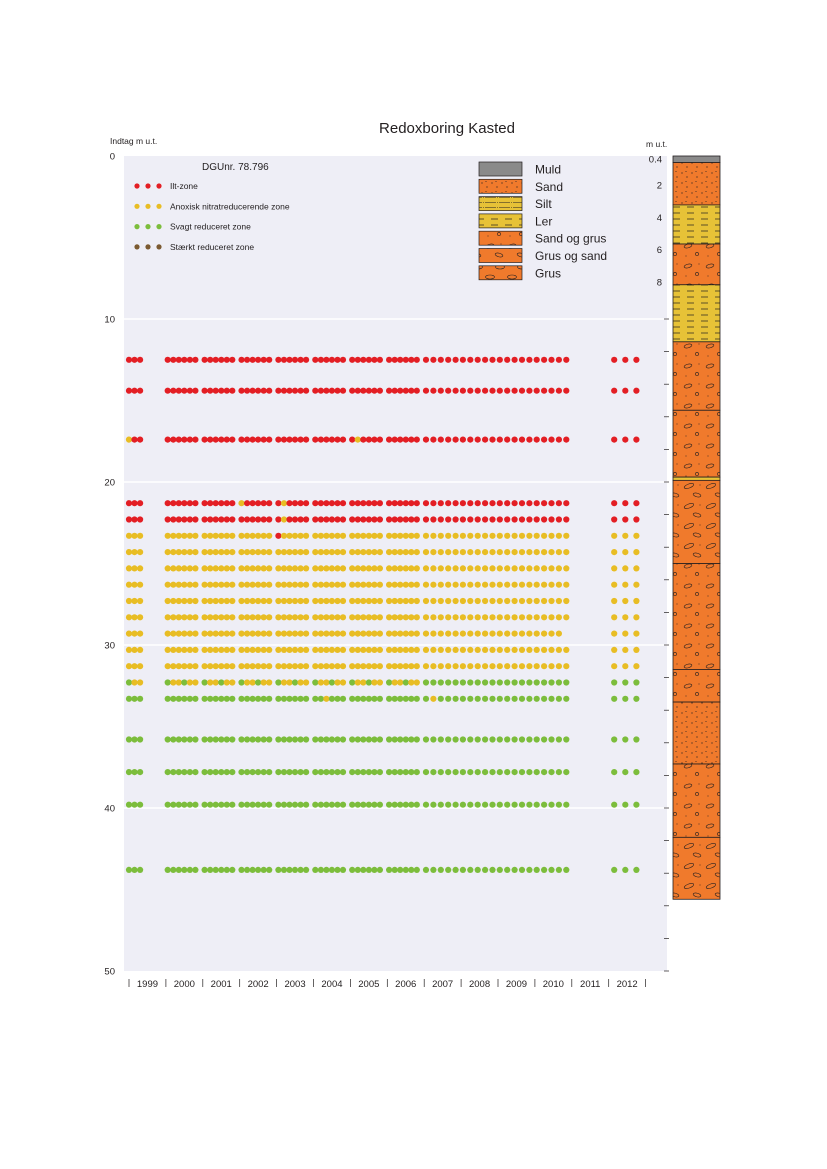 The height and width of the screenshot is (1169, 827). Describe the element at coordinates (543, 204) in the screenshot. I see `lithology-label: Silt` at that location.